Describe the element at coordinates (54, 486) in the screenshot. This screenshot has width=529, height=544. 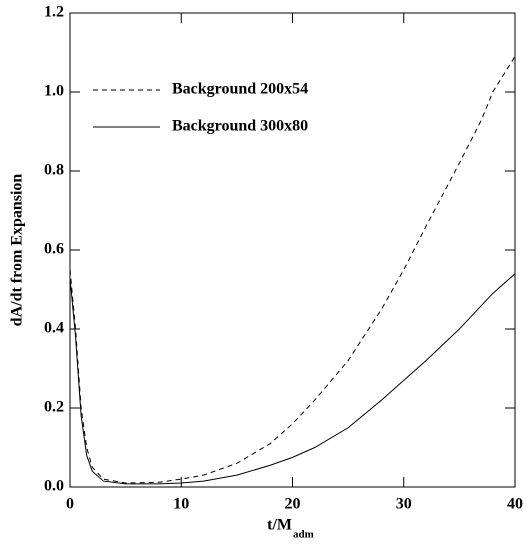
I see `y-tick-label: 0.0` at that location.